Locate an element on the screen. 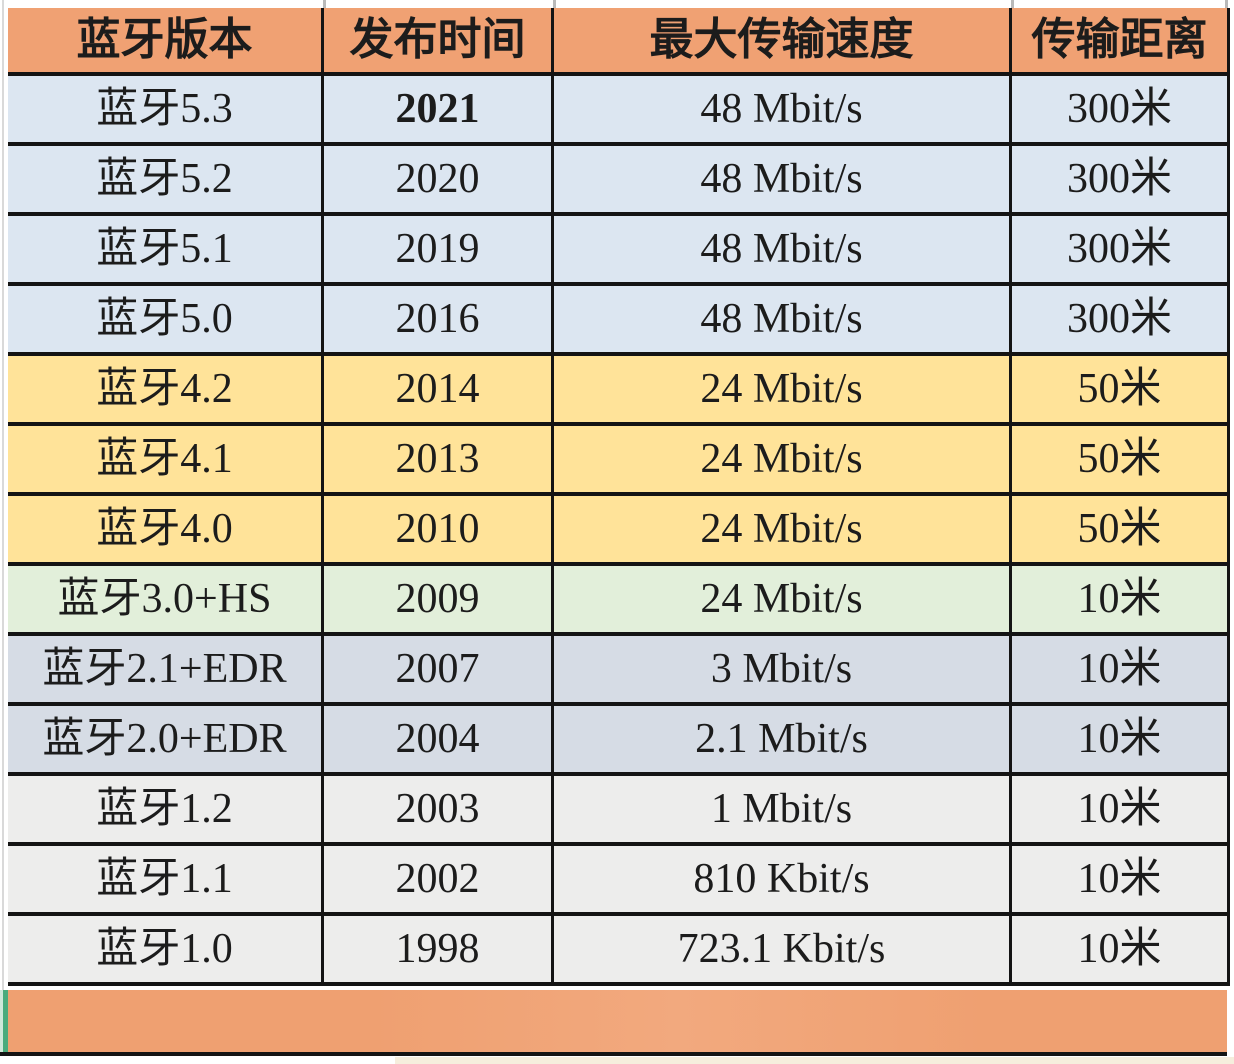  footer-left-green-strip is located at coordinates (5, 1021).